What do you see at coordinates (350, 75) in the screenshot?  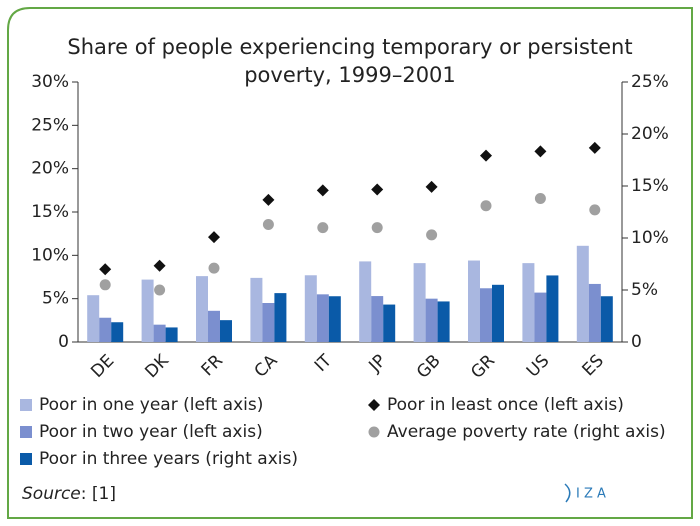 I see `chart-title: poverty, 1999–2001` at bounding box center [350, 75].